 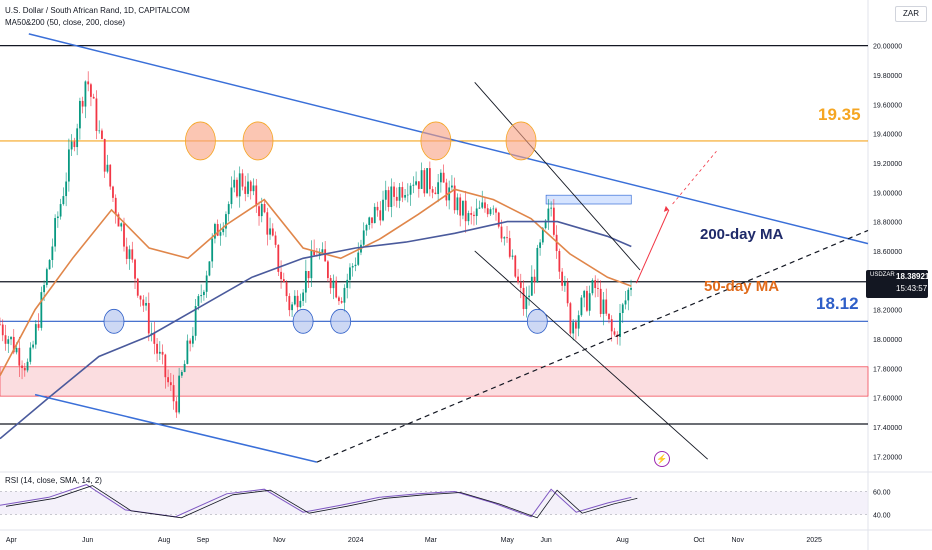 What do you see at coordinates (666, 208) in the screenshot?
I see `projection-arrow-head` at bounding box center [666, 208].